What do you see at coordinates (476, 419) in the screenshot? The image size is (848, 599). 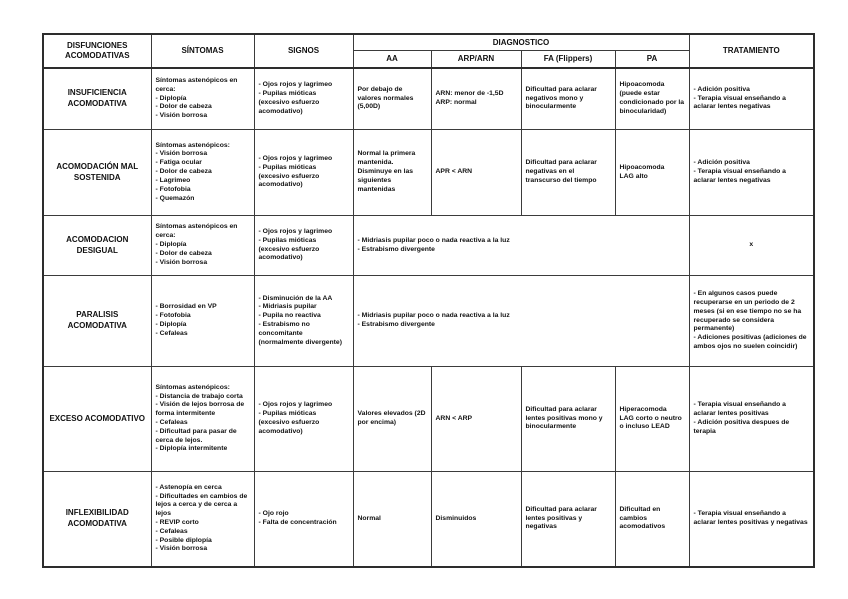 I see `arp-arn-cell: ARN < ARP` at bounding box center [476, 419].